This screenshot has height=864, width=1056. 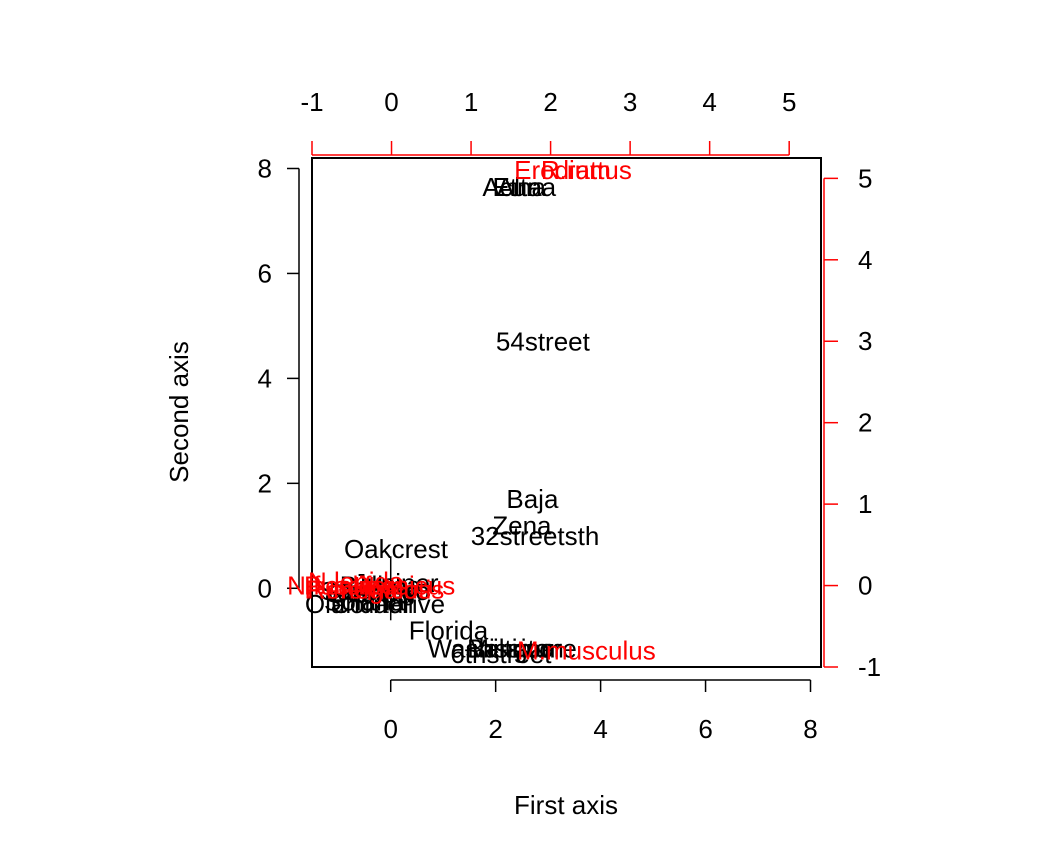 What do you see at coordinates (869, 667) in the screenshot?
I see `species-y-tick-label: -1` at bounding box center [869, 667].